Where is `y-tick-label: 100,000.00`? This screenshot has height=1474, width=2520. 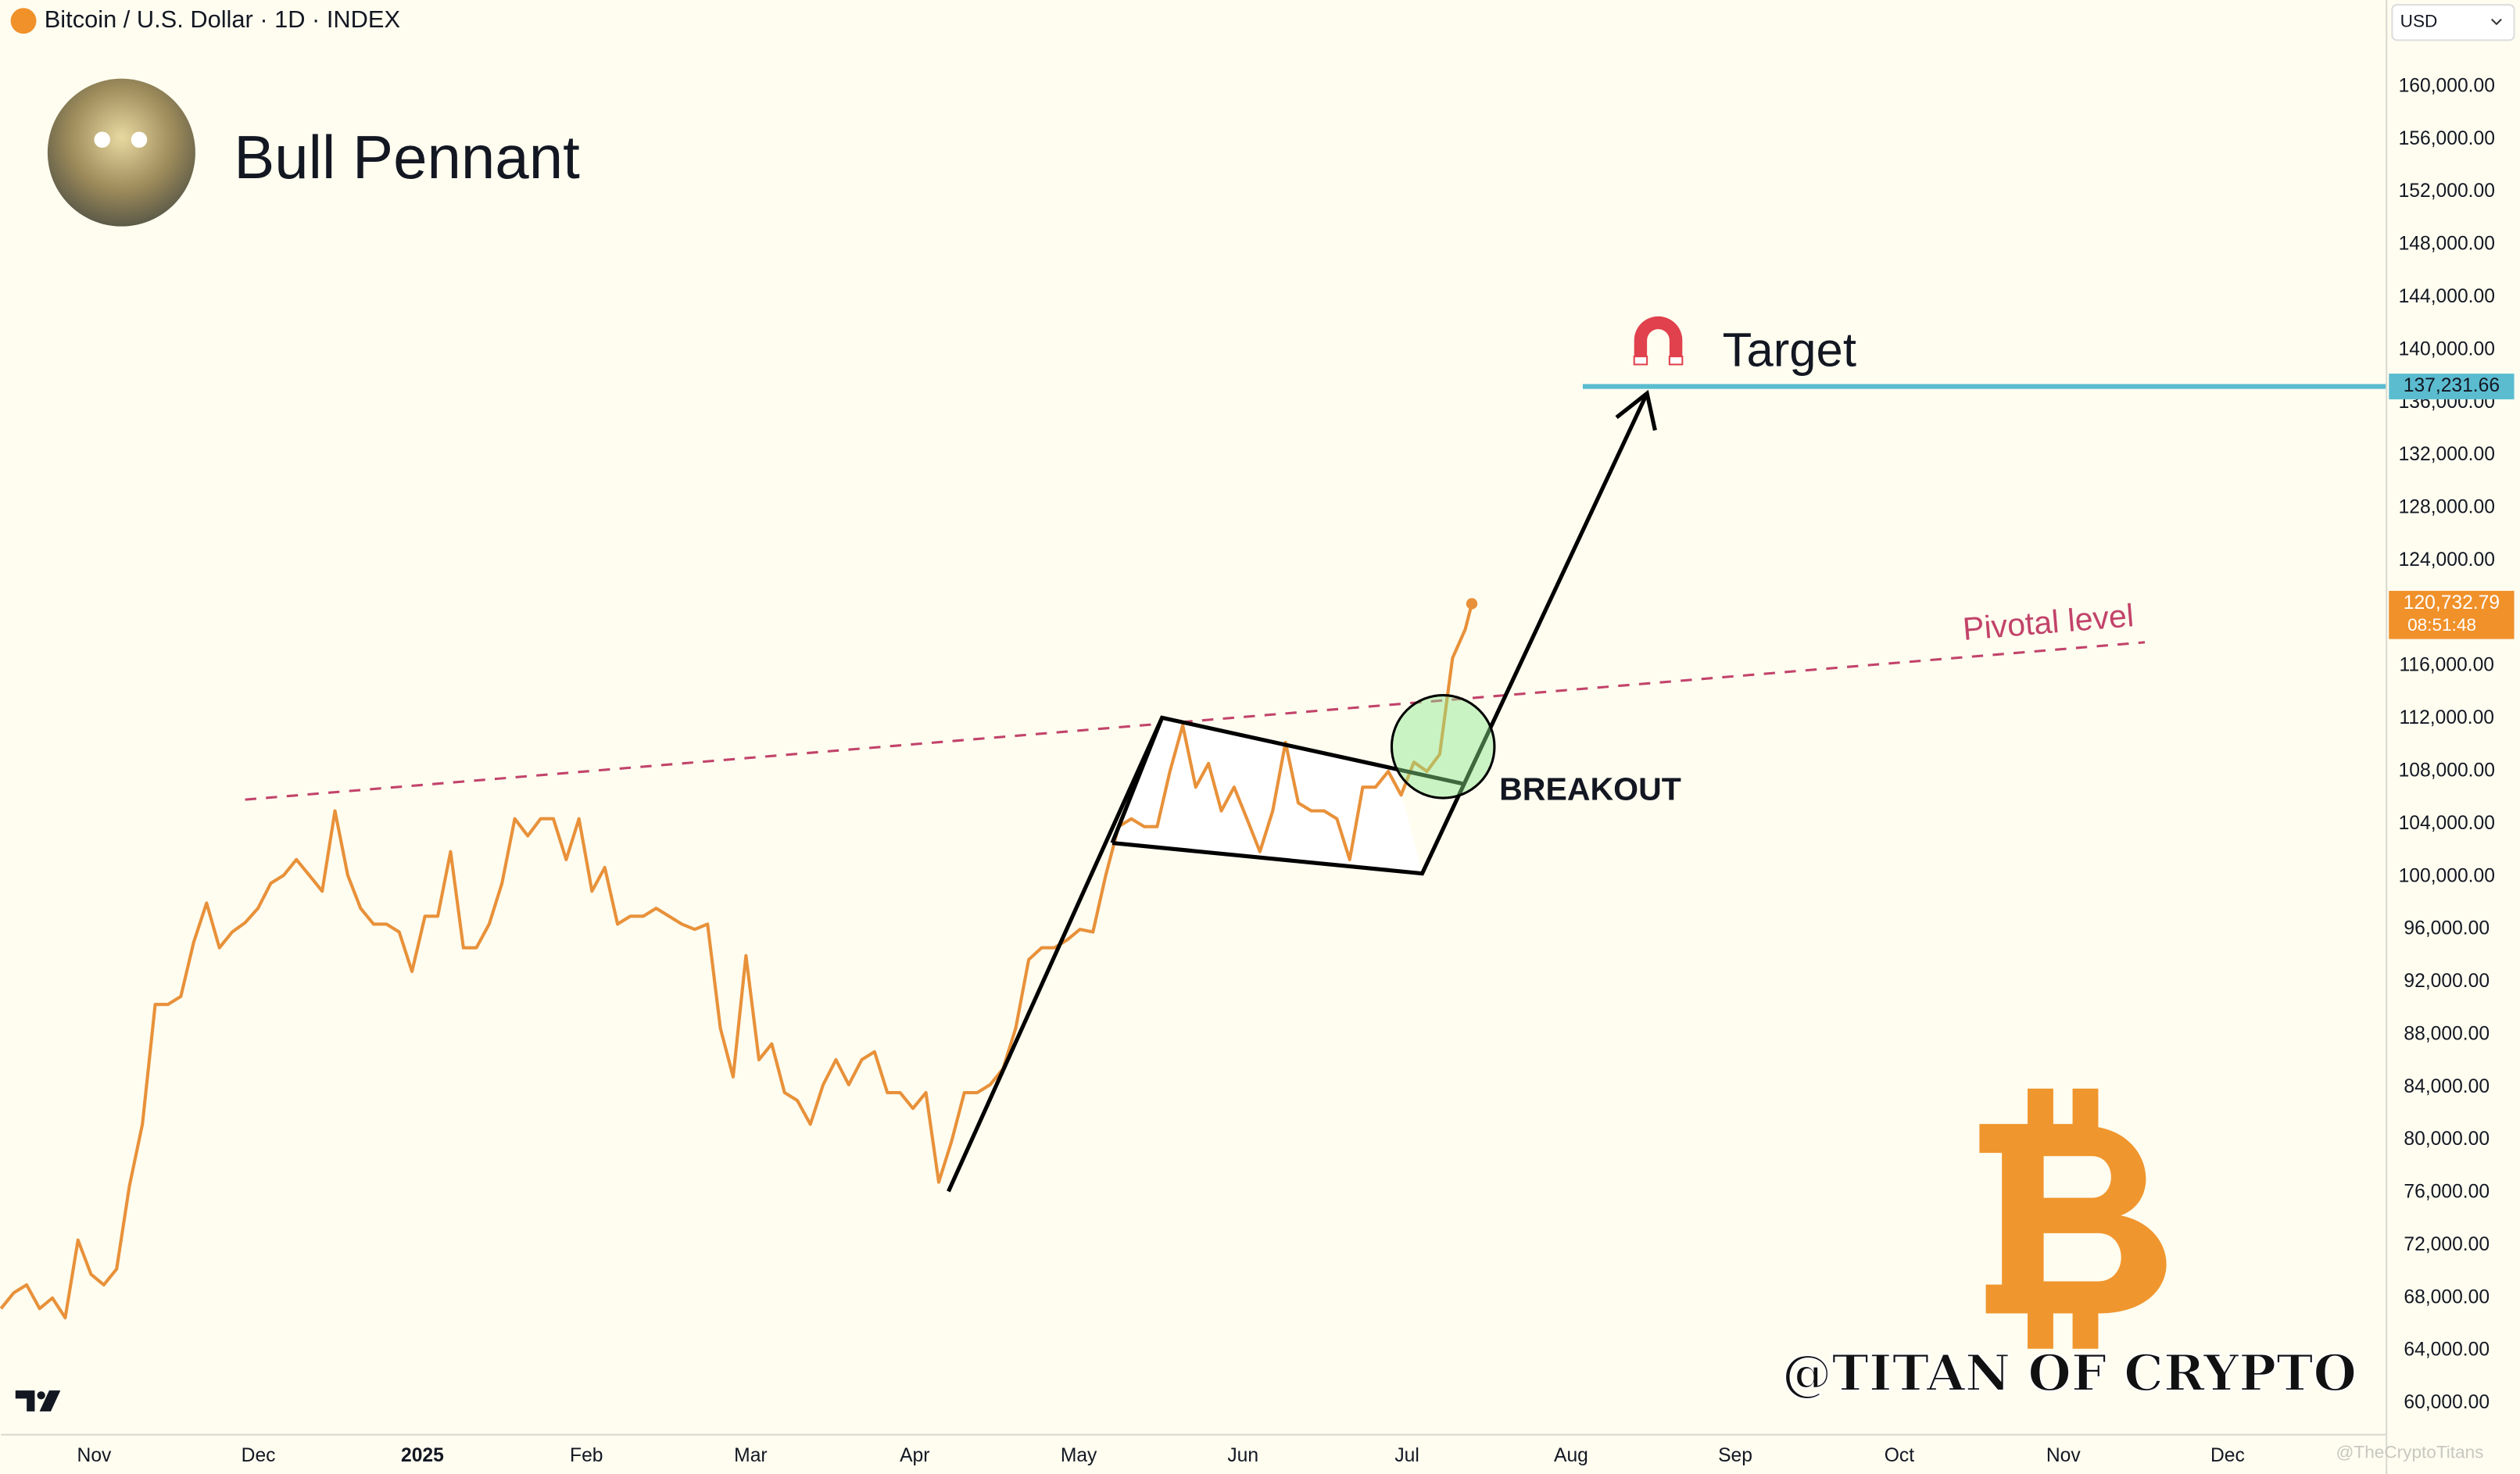
y-tick-label: 100,000.00 is located at coordinates (2447, 875).